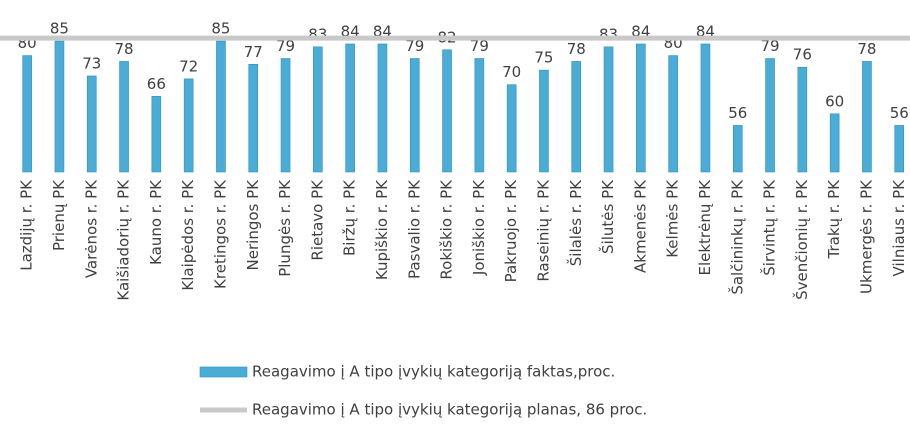 This screenshot has height=424, width=910. Describe the element at coordinates (253, 52) in the screenshot. I see `data-label: 77` at that location.